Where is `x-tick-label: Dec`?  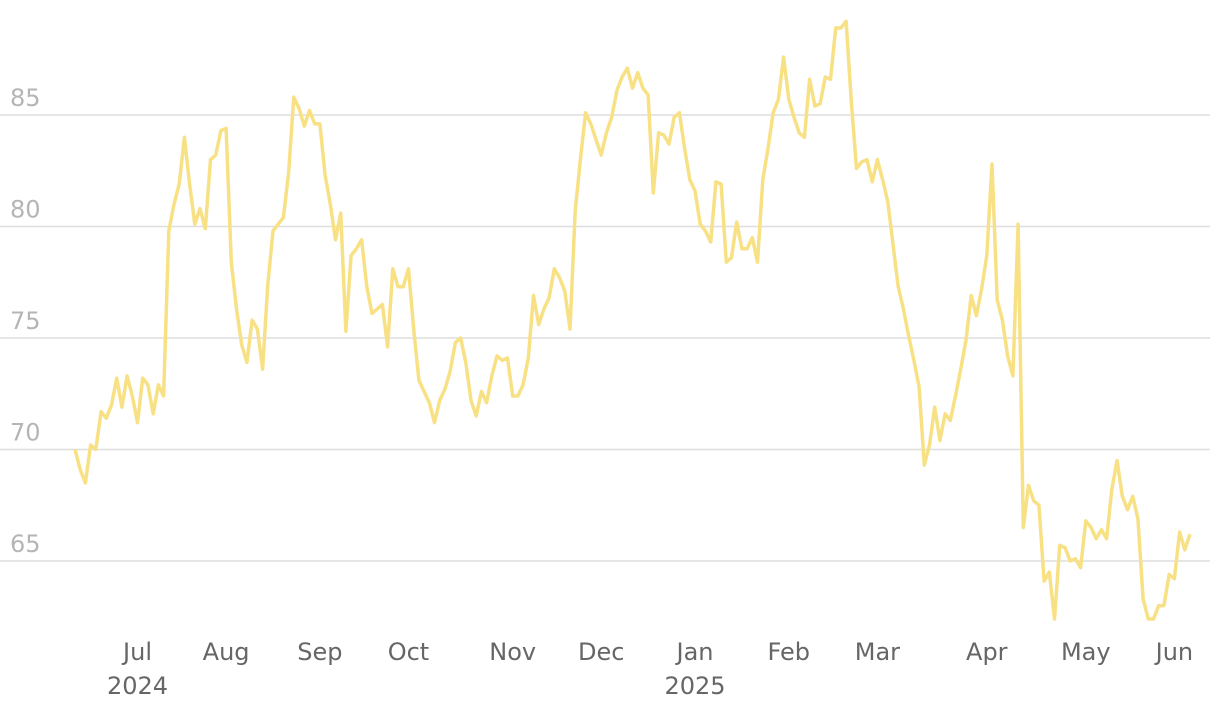
x-tick-label: Dec is located at coordinates (601, 652).